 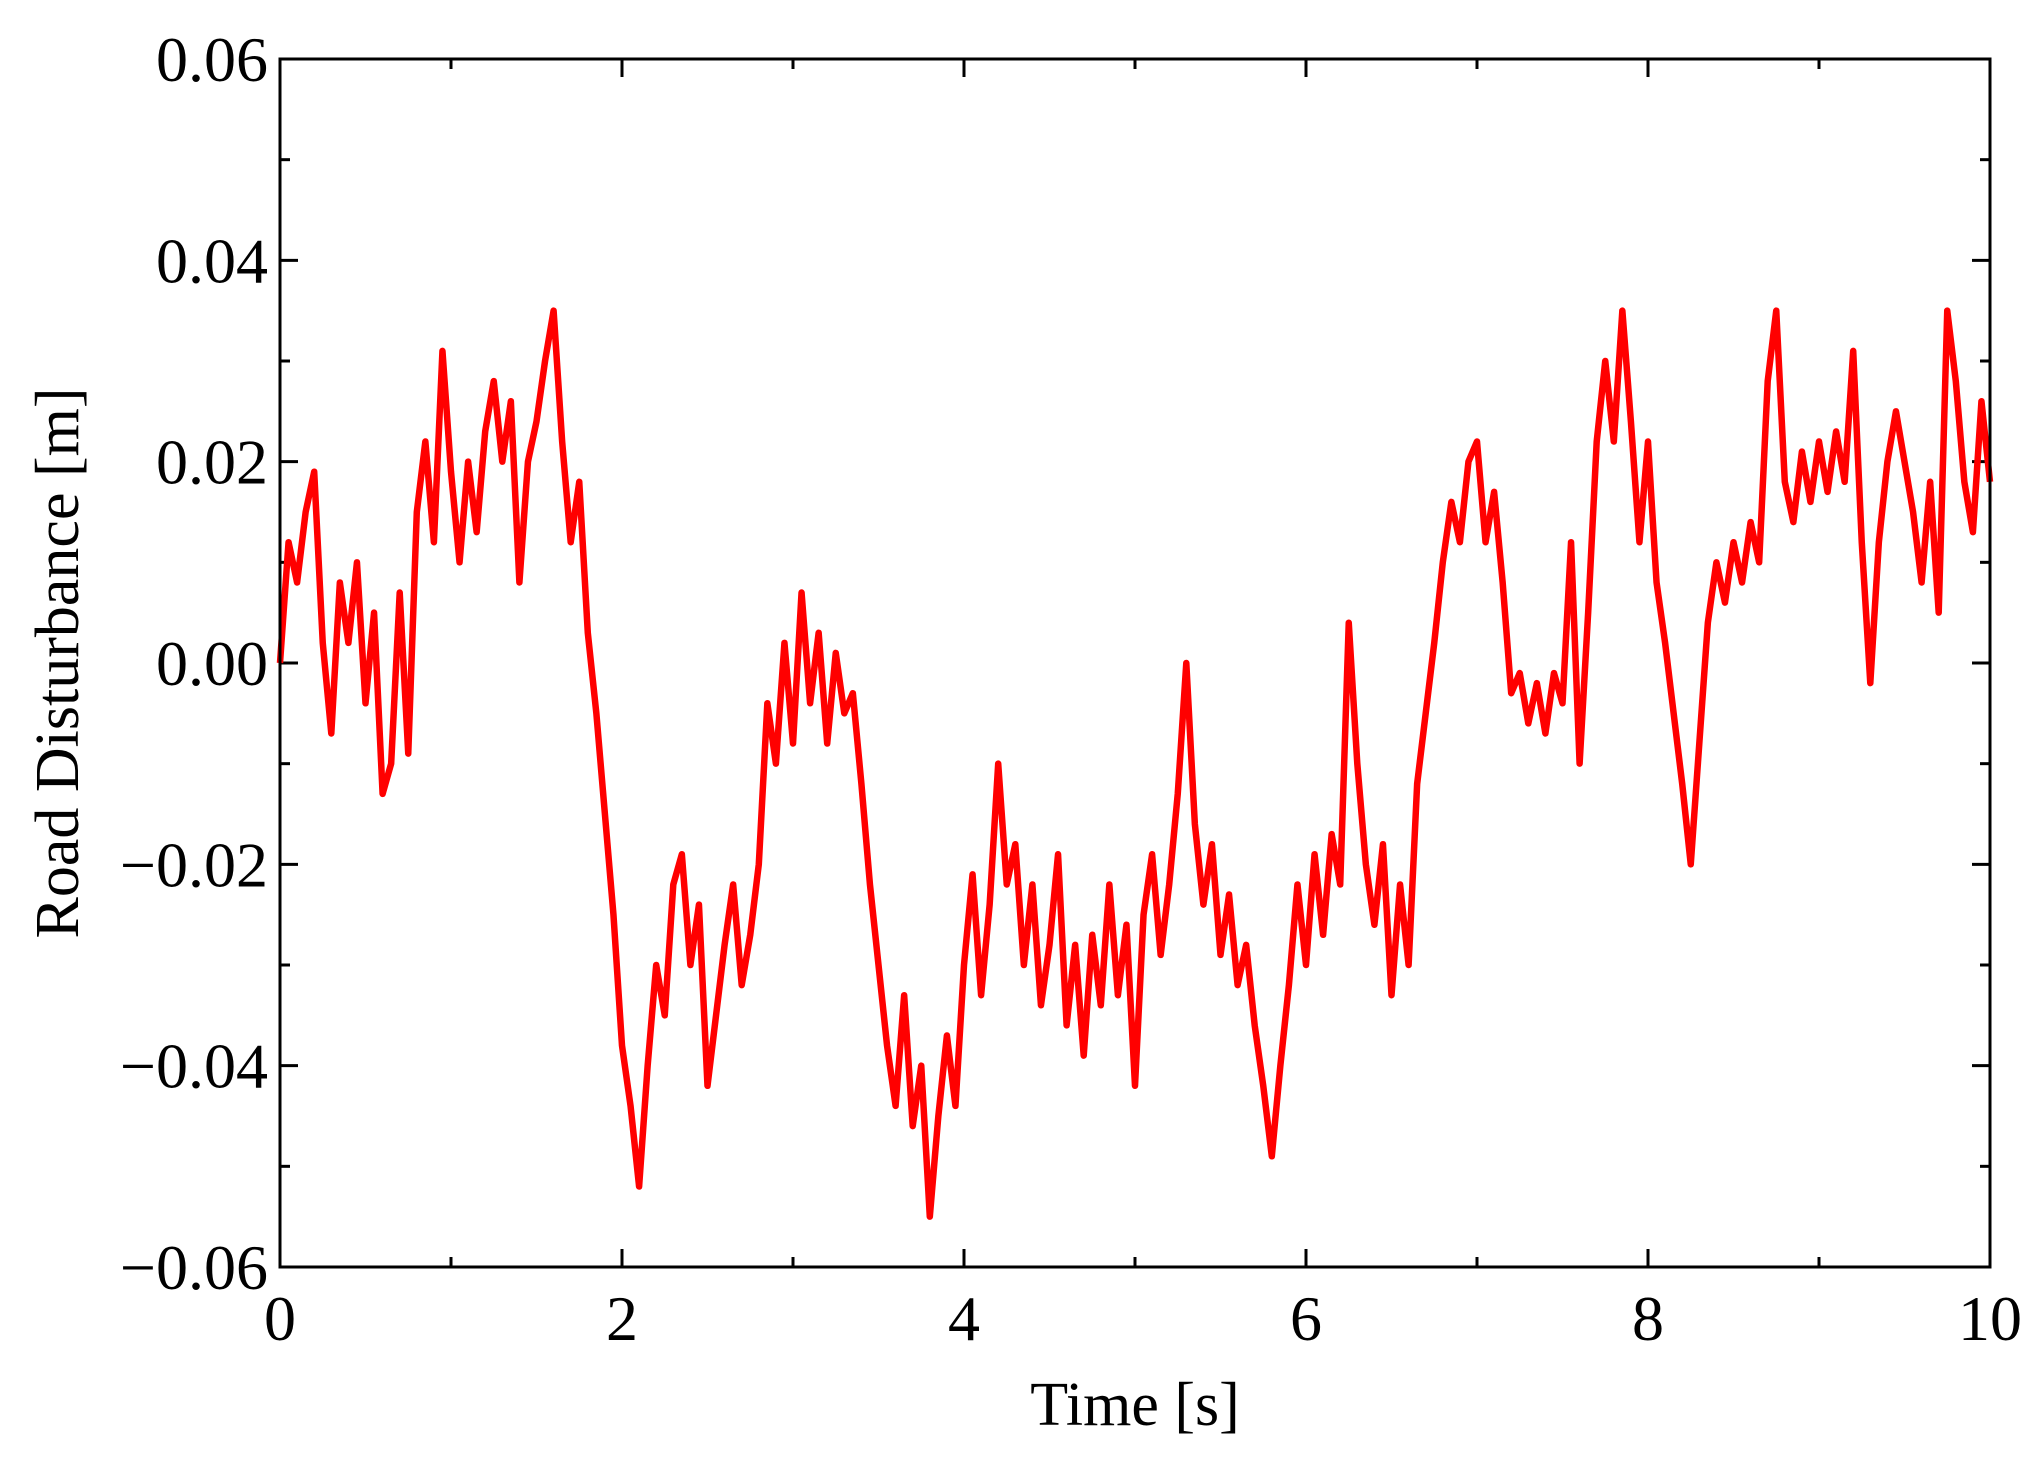 I want to click on y-tick-label: 0.02, so click(x=212, y=462).